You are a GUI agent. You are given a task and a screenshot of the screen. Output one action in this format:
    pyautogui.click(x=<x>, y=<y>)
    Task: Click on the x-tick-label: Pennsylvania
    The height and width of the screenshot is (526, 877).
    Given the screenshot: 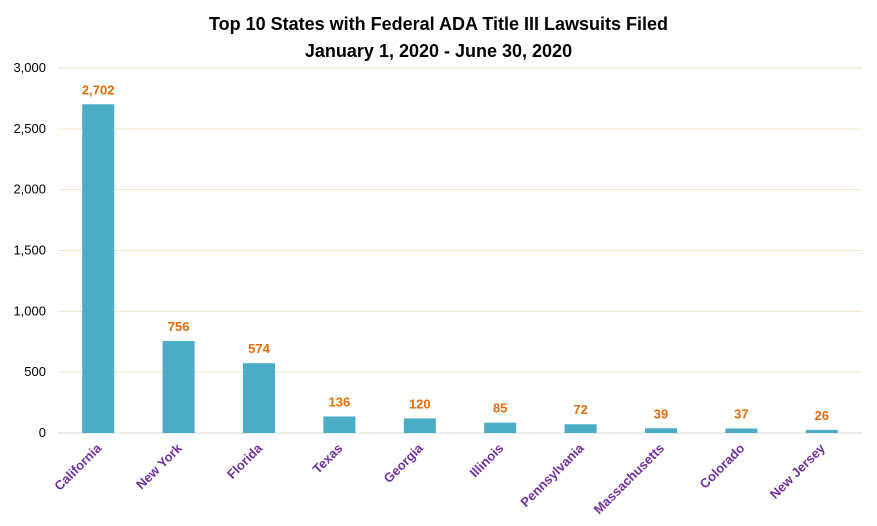 What is the action you would take?
    pyautogui.click(x=552, y=475)
    